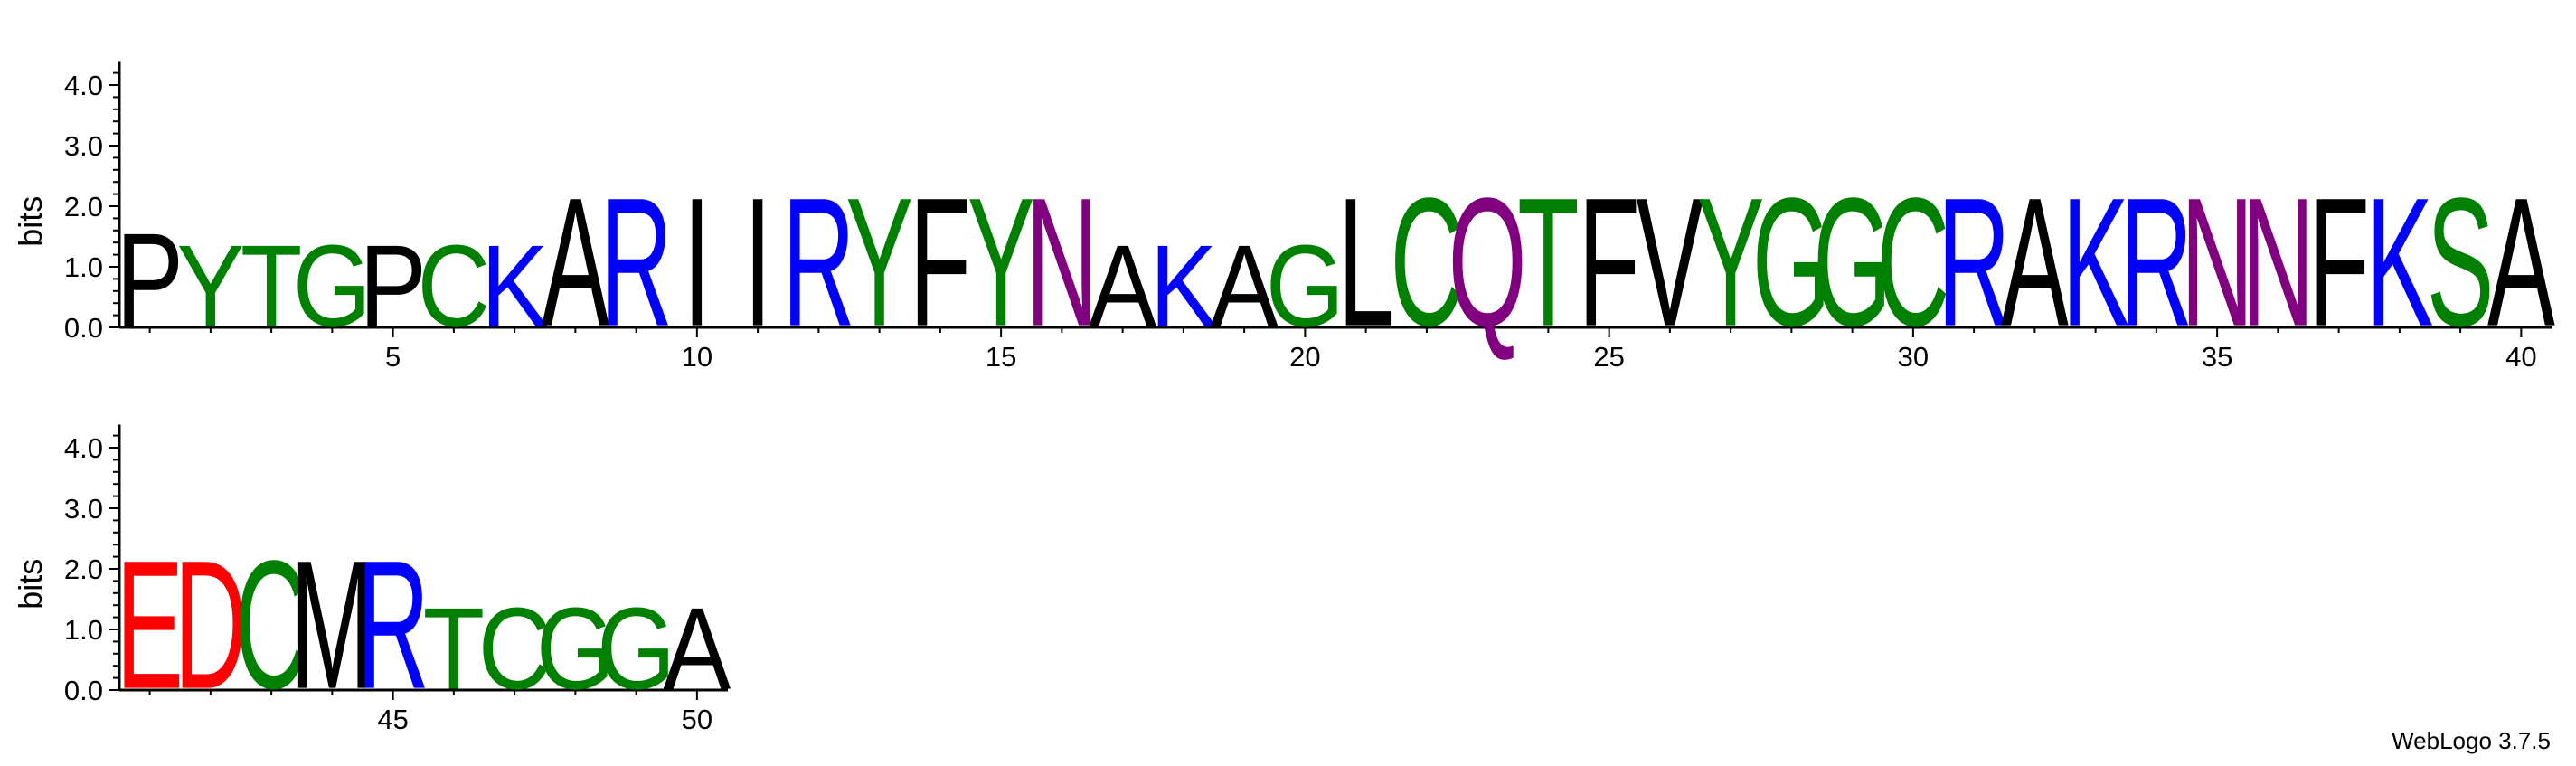 The image size is (2576, 766). I want to click on x-tick-label: 25, so click(1608, 357).